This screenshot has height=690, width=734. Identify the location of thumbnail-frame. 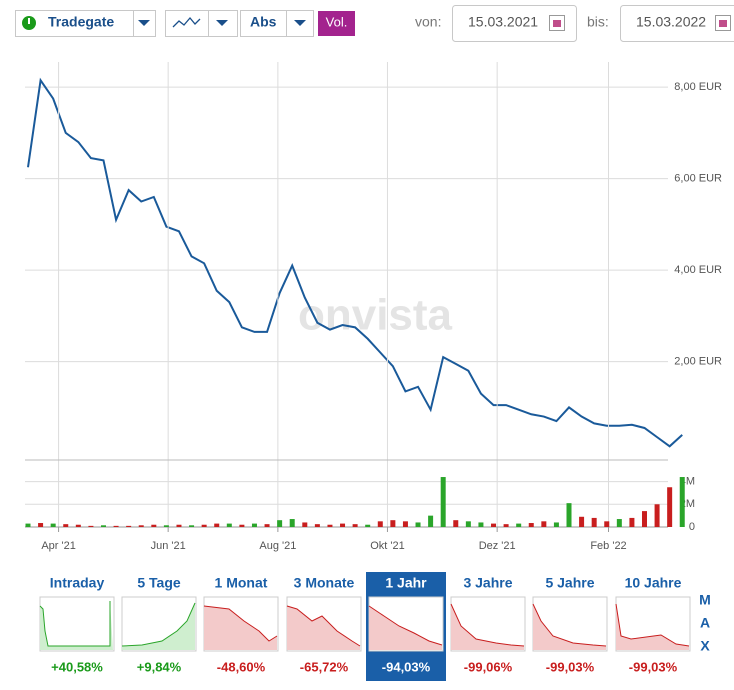
(77, 624).